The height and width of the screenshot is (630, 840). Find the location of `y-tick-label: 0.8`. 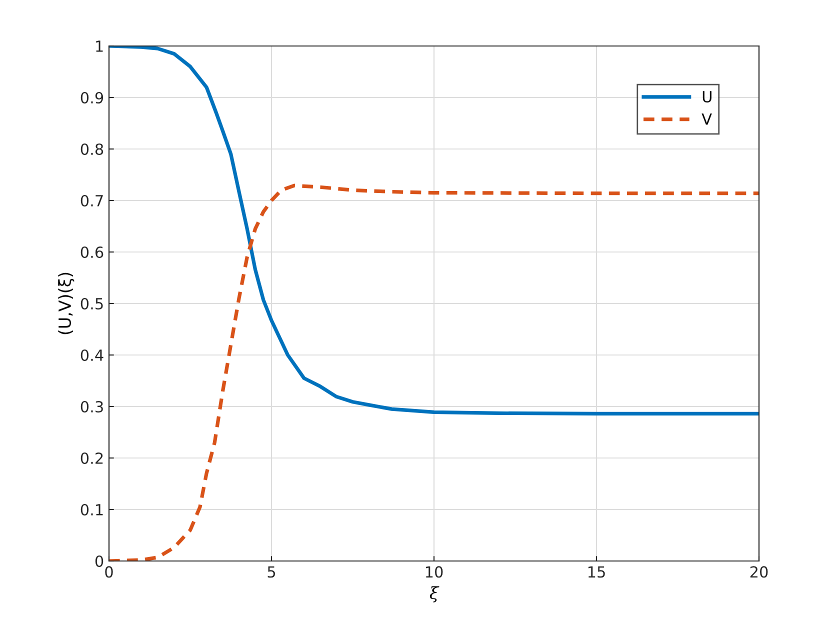

y-tick-label: 0.8 is located at coordinates (92, 149).